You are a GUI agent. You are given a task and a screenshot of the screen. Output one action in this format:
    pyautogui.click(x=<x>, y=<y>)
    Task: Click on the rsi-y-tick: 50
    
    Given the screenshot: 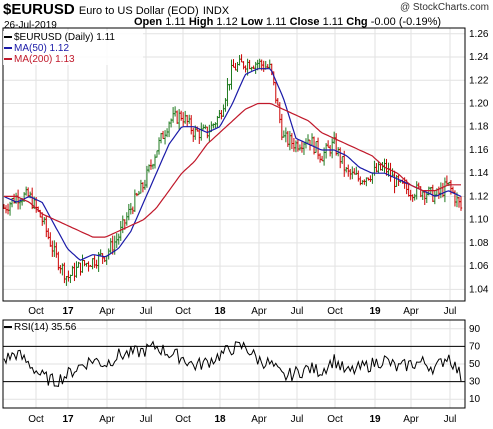 What is the action you would take?
    pyautogui.click(x=475, y=364)
    